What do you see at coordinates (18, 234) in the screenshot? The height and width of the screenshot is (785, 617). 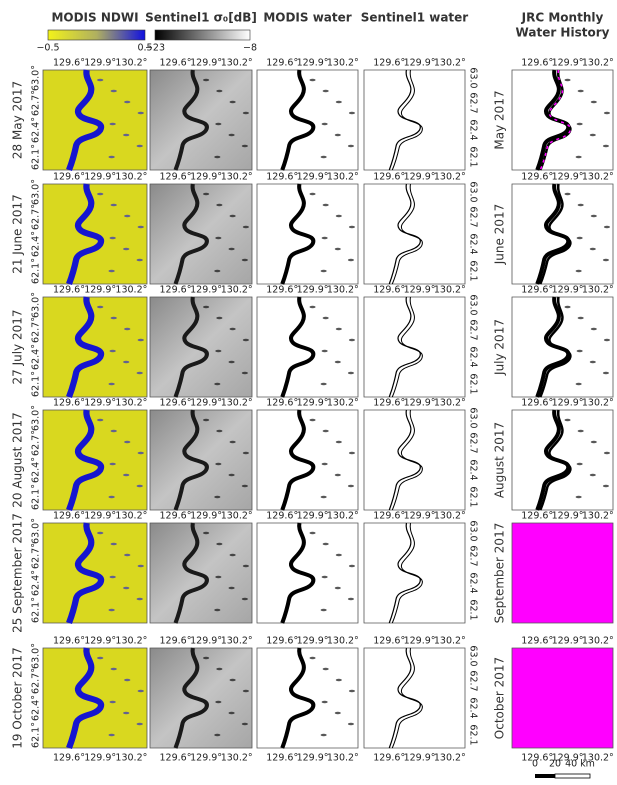 I see `row-date: 21 June 2017` at bounding box center [18, 234].